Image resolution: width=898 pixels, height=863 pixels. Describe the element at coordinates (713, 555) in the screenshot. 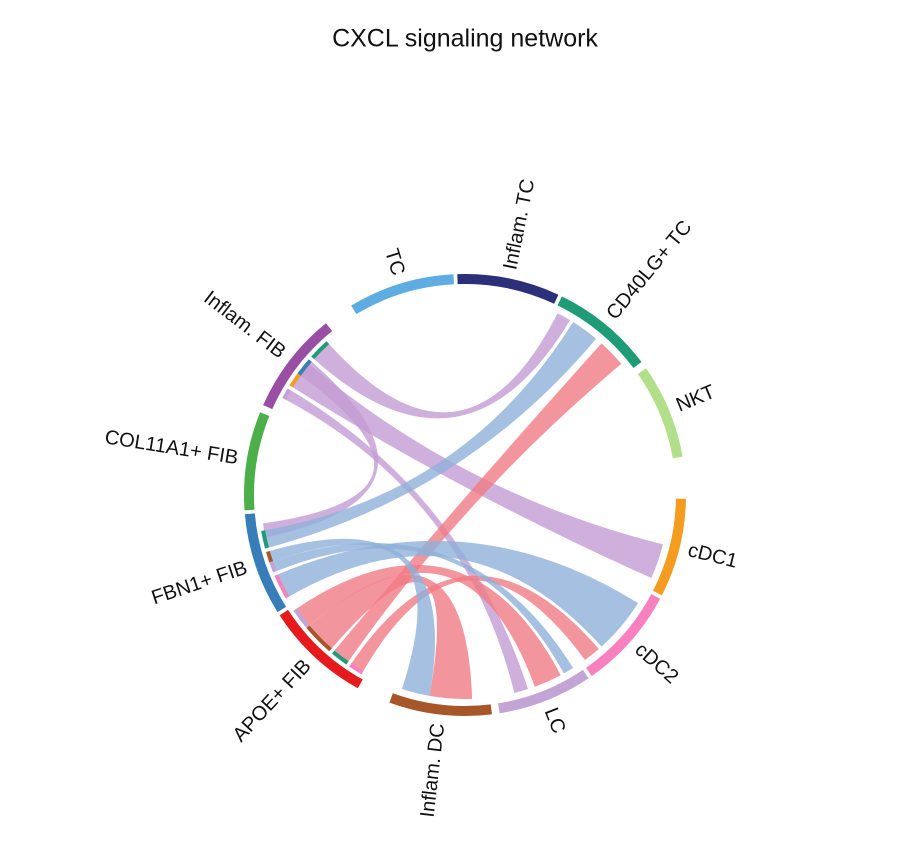

I see `node-label: cDC1` at that location.